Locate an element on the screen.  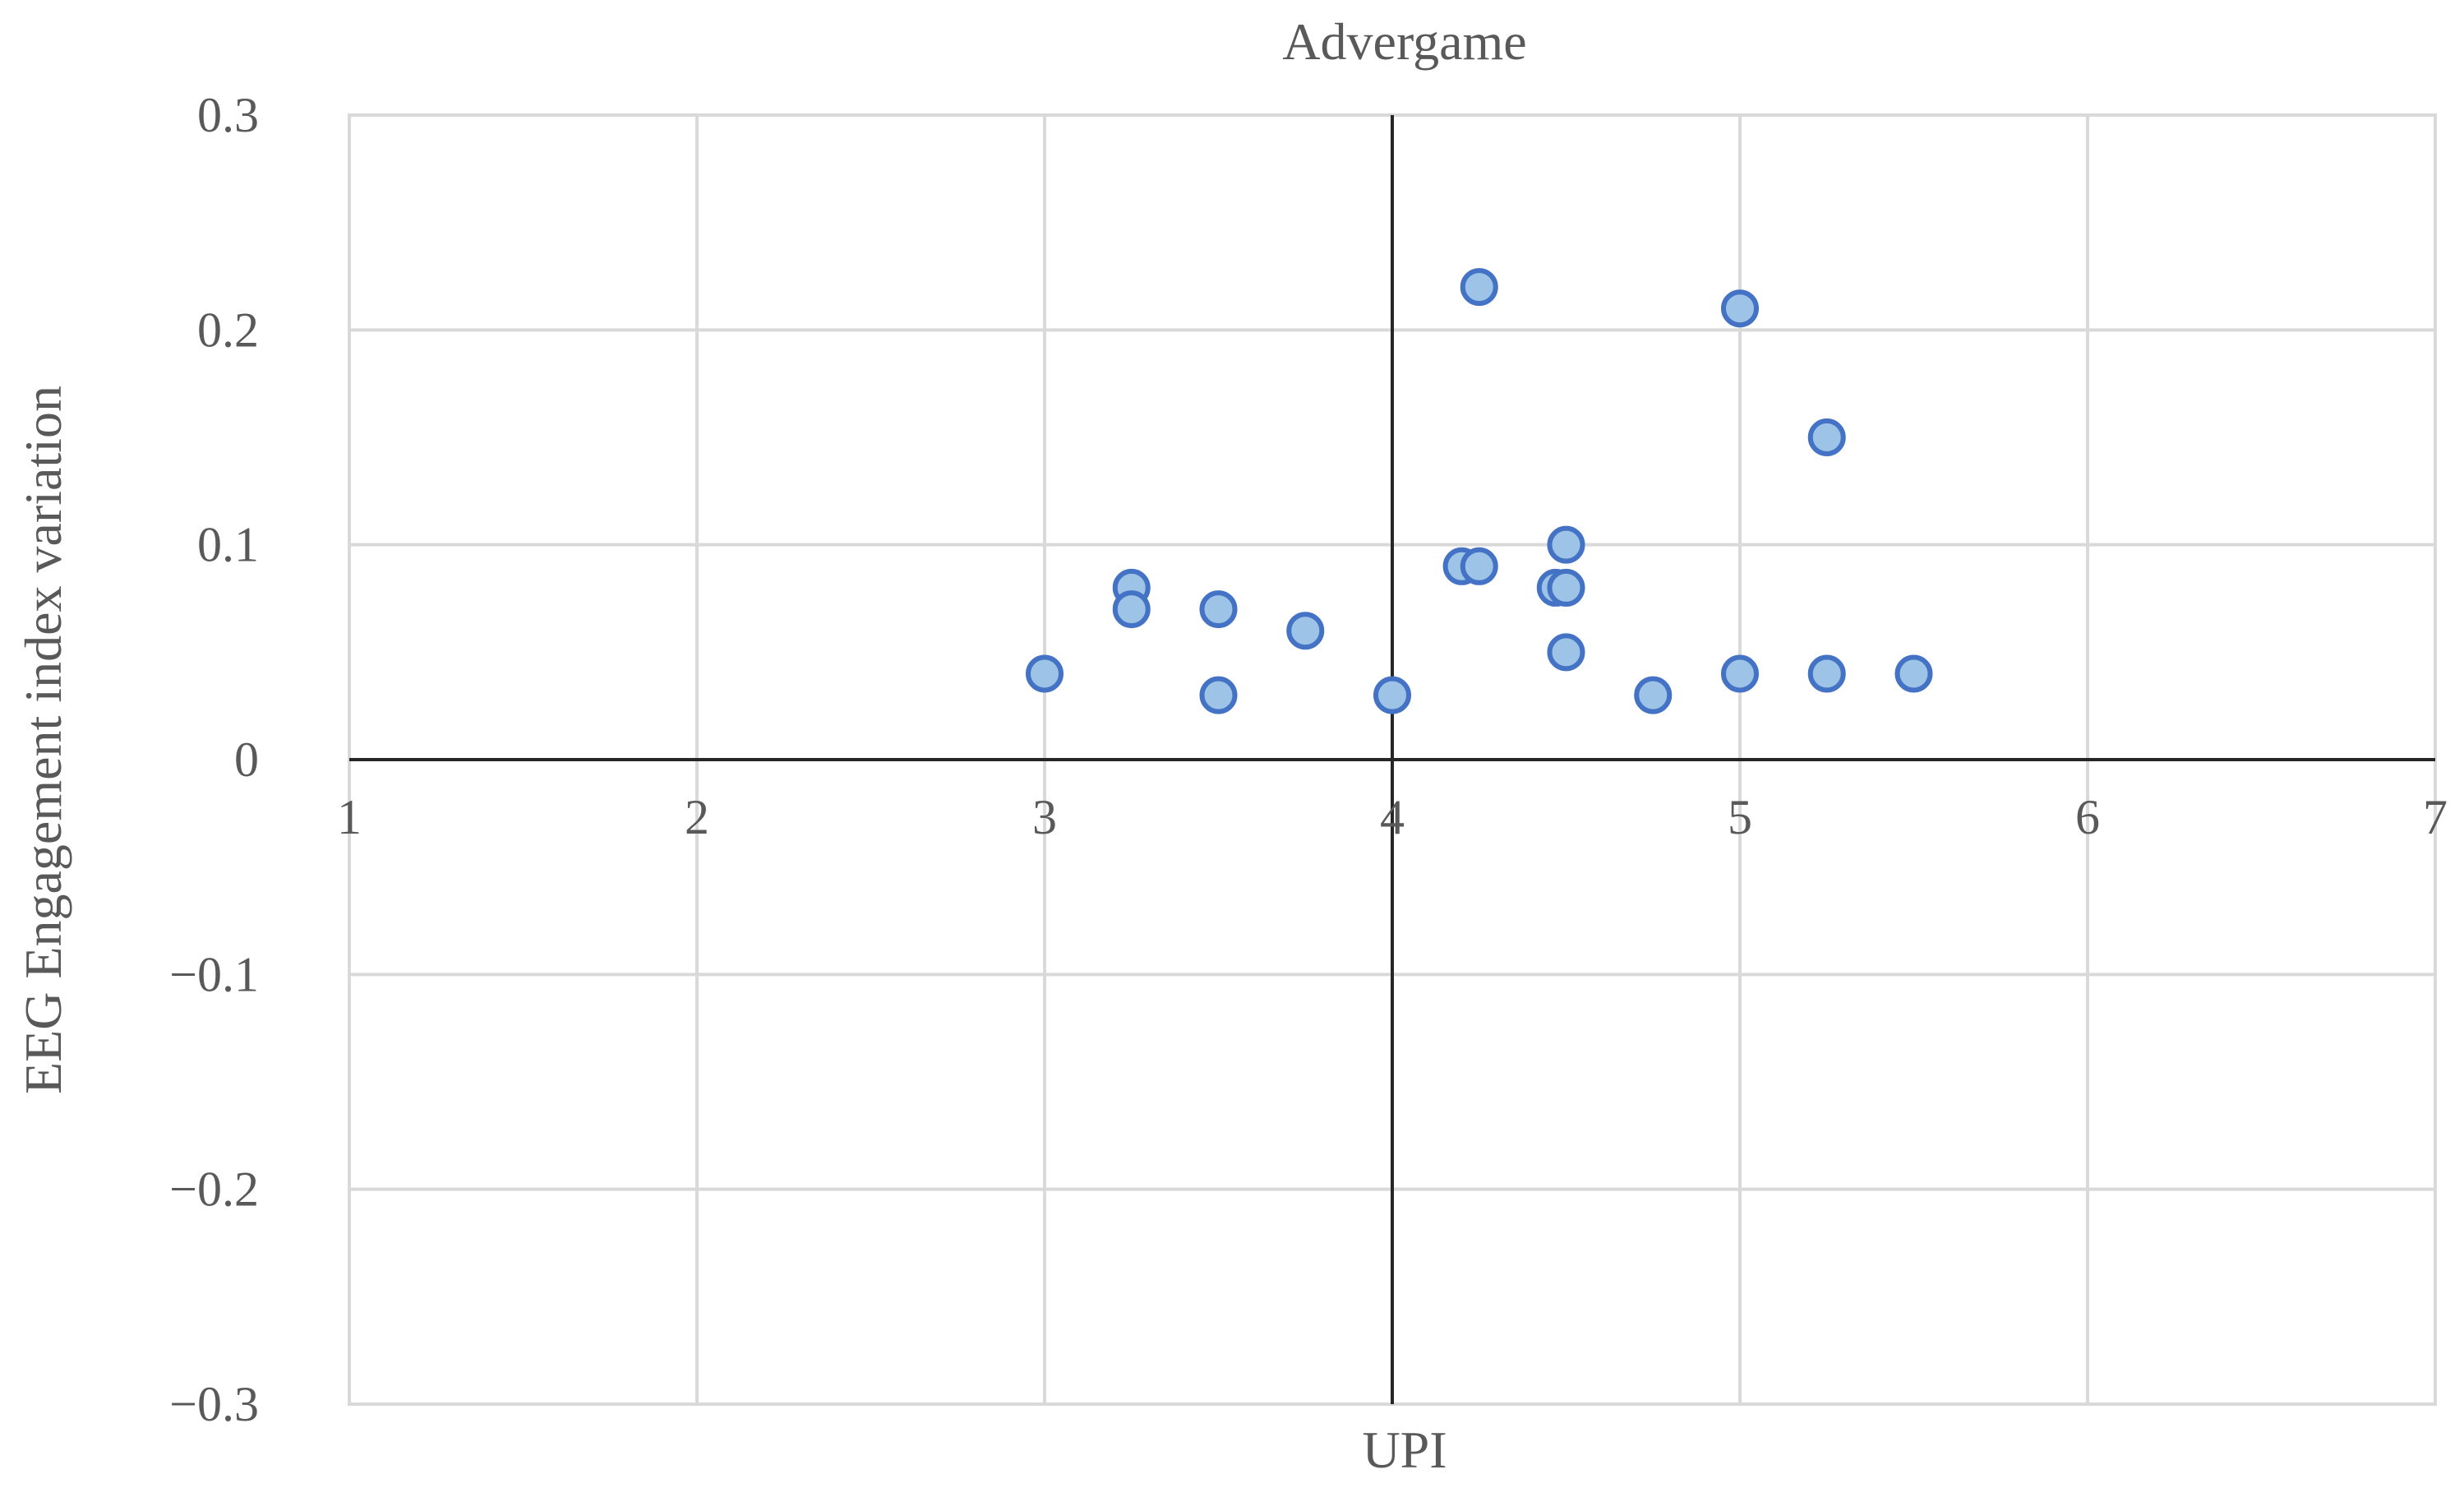
y-tick-label: 0.2 is located at coordinates (228, 330).